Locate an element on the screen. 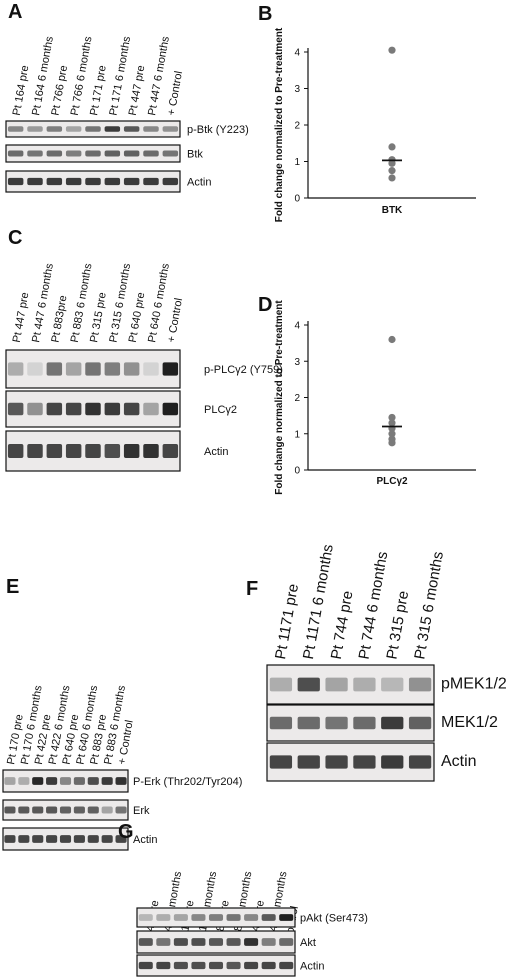 Image resolution: width=520 pixels, height=979 pixels. lane-label: Pt 883pre is located at coordinates (59, 318).